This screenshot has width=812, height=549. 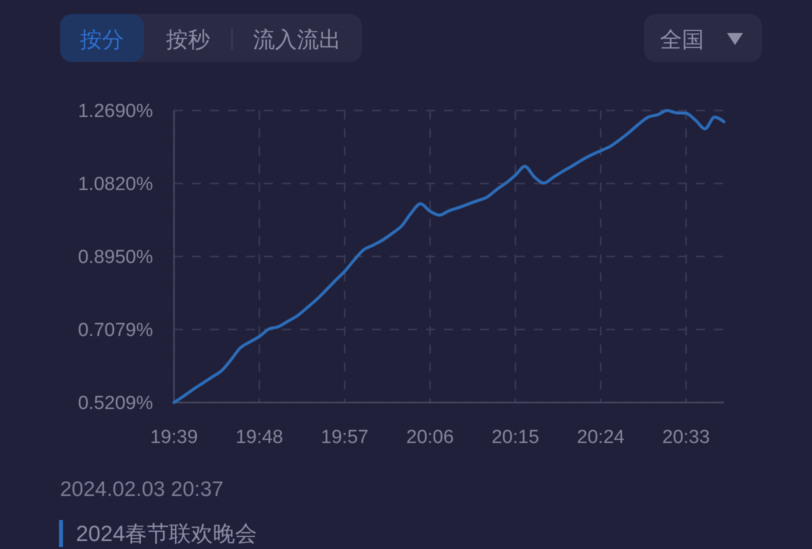 I want to click on y-tick-label: 0.5209%, so click(x=116, y=403).